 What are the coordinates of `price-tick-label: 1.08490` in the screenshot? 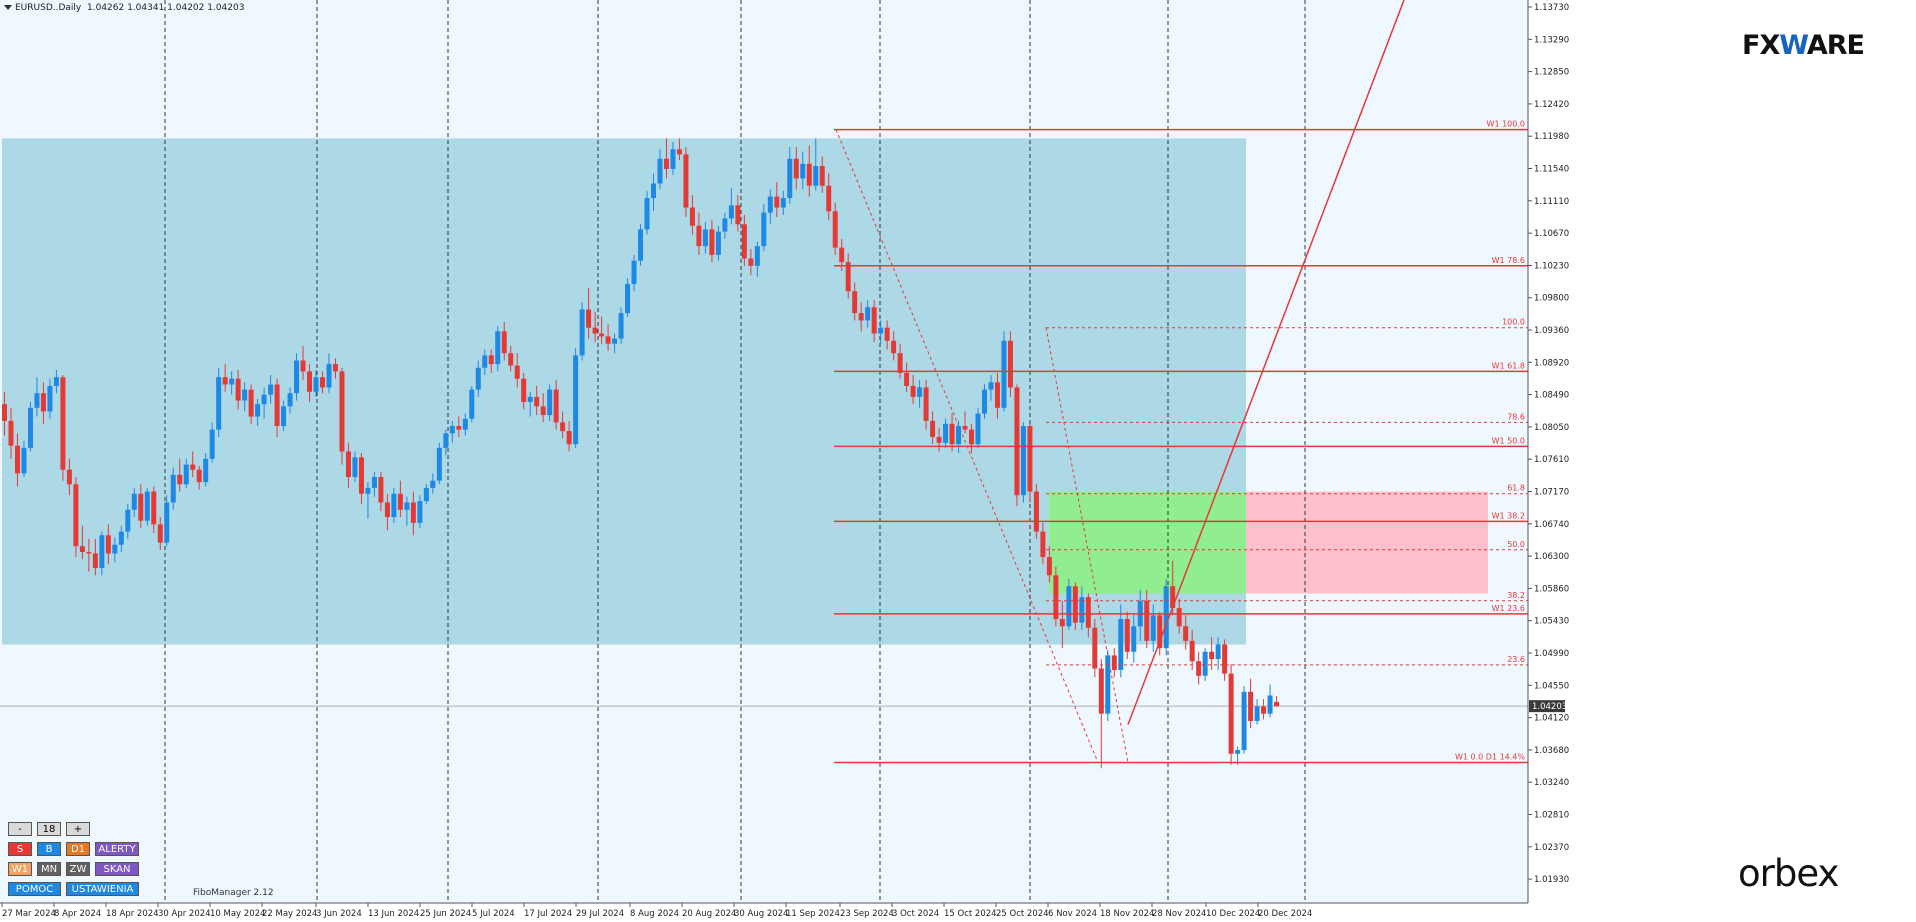 It's located at (1551, 396).